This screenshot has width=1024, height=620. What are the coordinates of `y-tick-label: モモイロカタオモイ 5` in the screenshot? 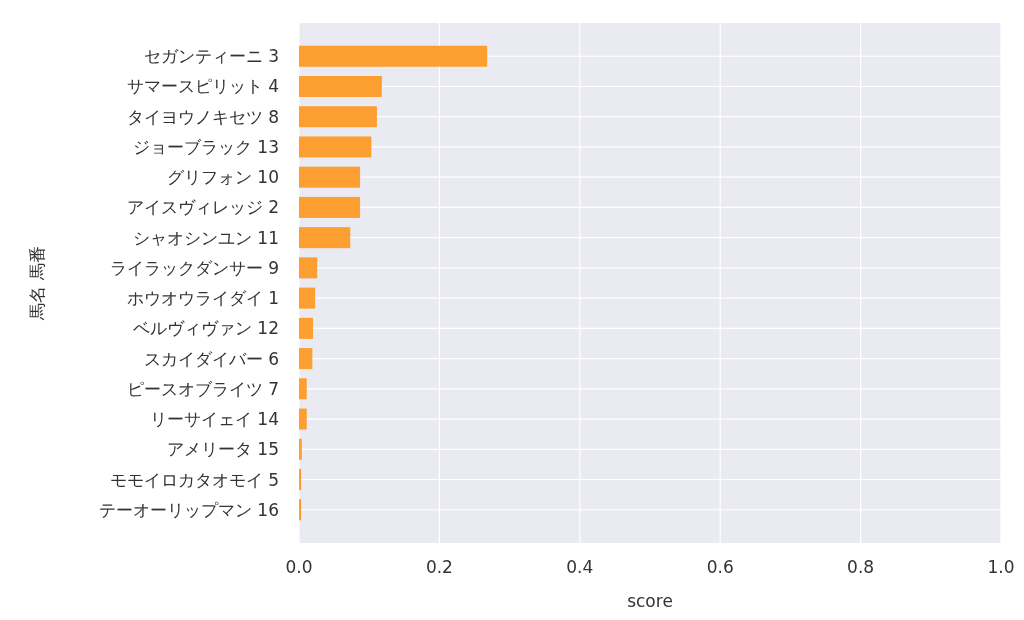 It's located at (194, 479).